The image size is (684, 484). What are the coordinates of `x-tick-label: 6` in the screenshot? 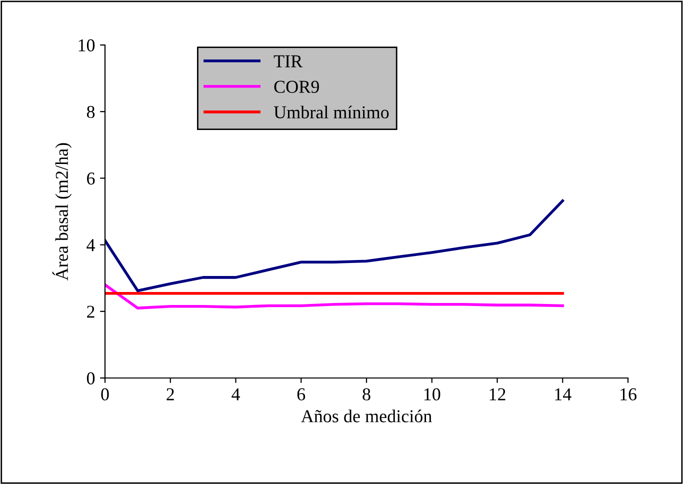 It's located at (301, 394).